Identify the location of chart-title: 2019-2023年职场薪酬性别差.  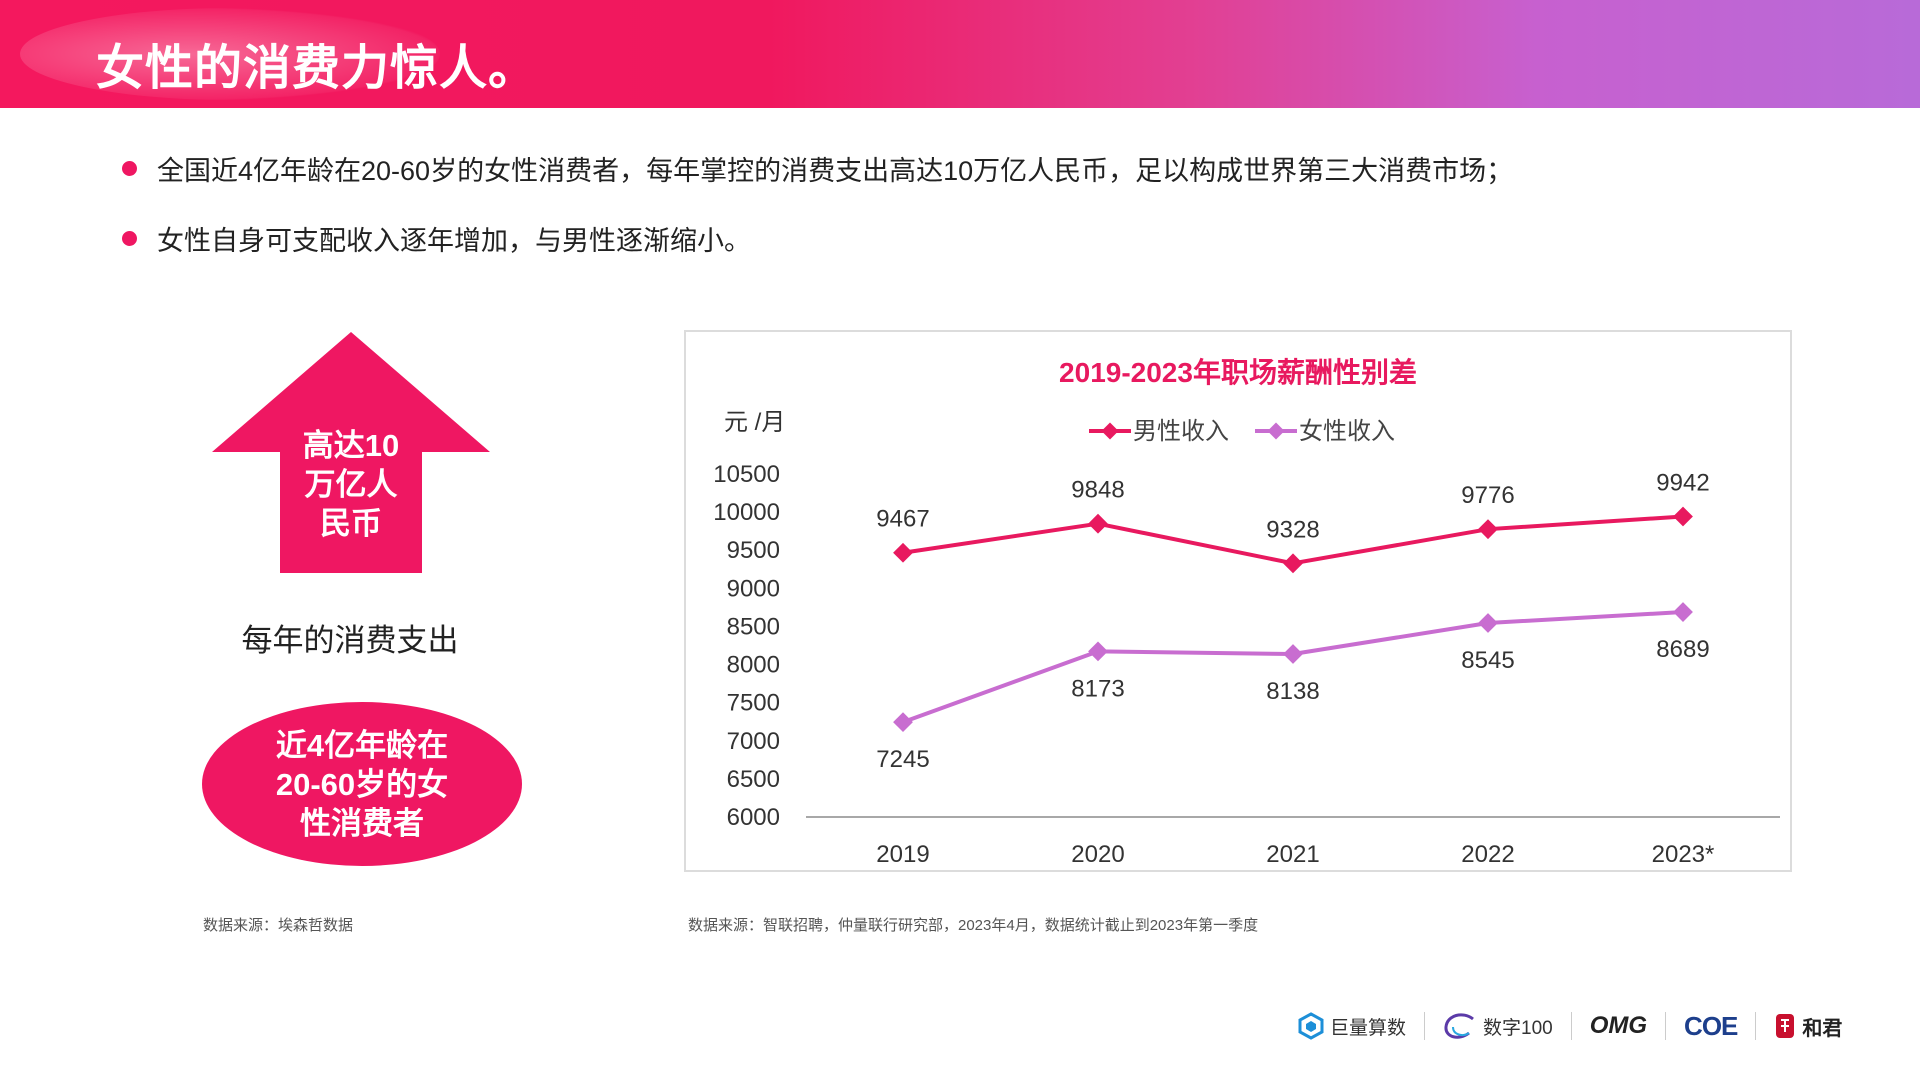
(1238, 372).